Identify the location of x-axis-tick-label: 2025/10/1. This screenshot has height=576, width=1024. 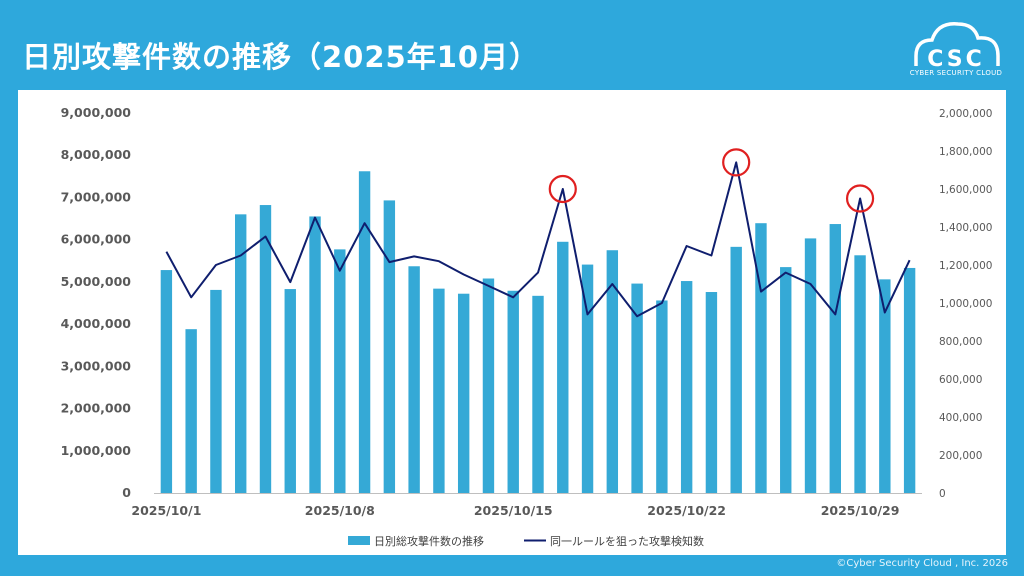
(166, 510).